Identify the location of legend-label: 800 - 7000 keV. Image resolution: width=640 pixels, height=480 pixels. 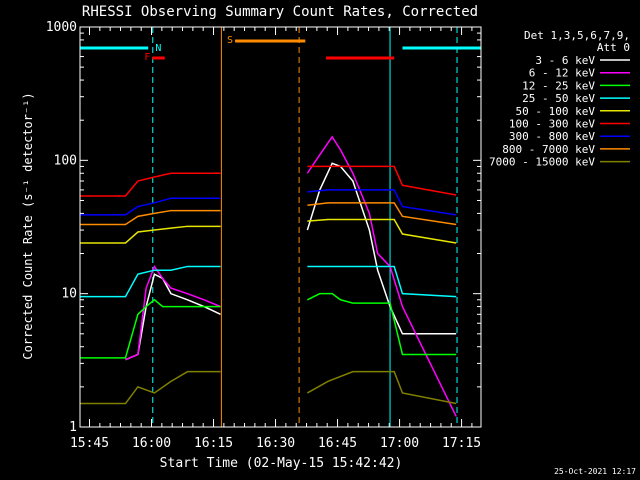
(548, 149).